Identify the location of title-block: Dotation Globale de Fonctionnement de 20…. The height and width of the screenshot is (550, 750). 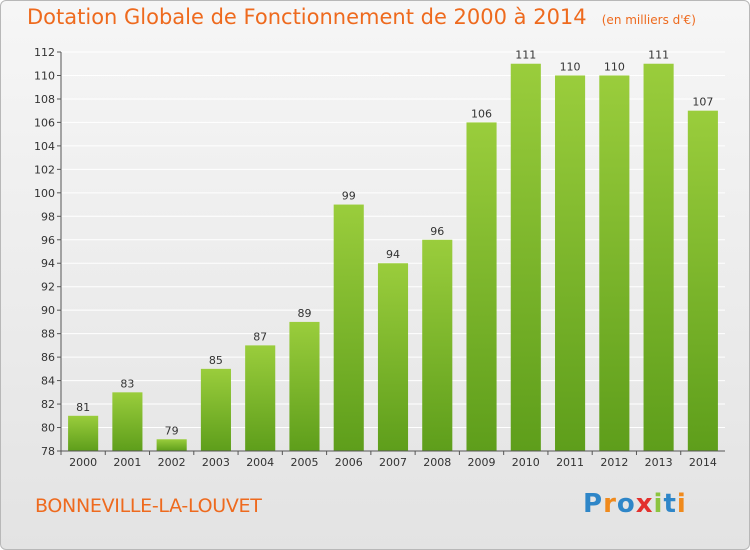
(361, 17).